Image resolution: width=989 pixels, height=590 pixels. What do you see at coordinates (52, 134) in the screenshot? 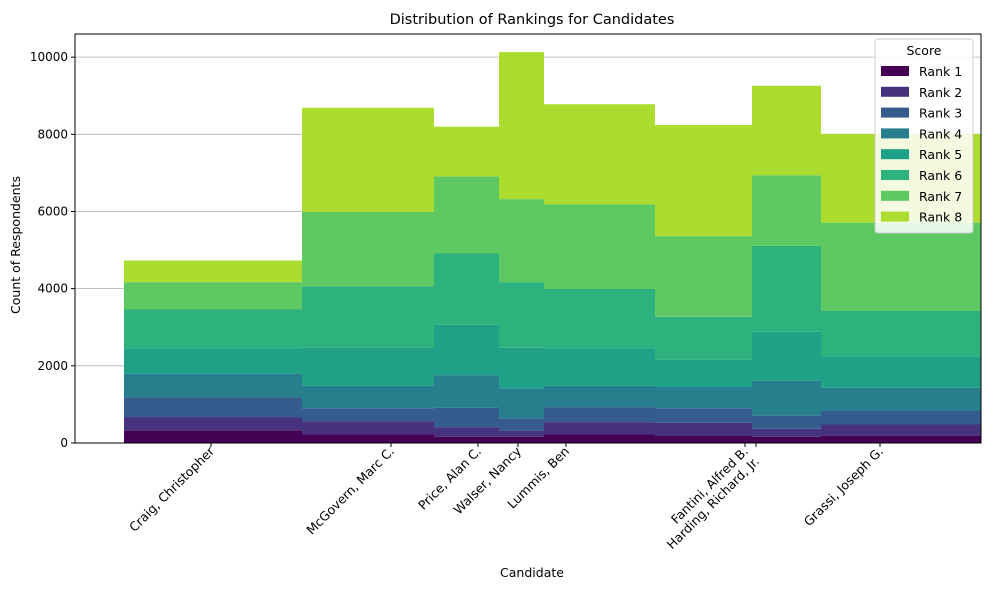
I see `y-tick-label: 8000` at bounding box center [52, 134].